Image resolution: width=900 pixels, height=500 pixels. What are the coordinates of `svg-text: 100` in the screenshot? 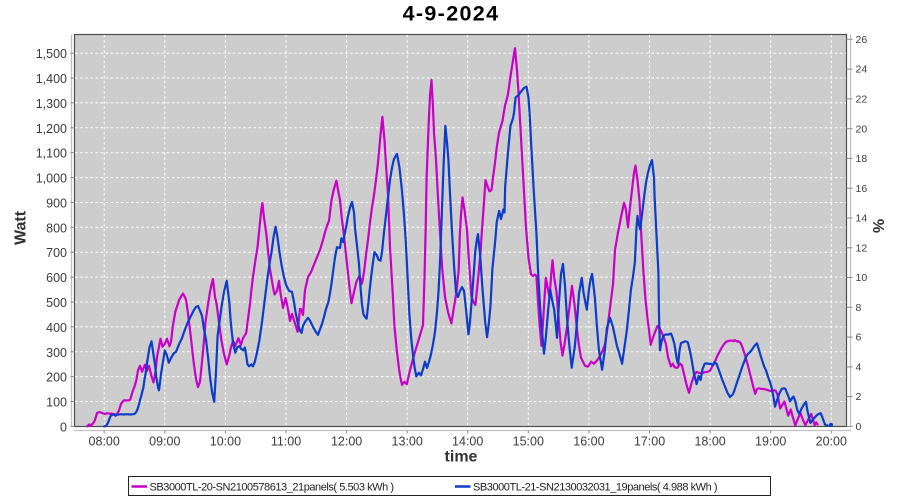 It's located at (56, 403).